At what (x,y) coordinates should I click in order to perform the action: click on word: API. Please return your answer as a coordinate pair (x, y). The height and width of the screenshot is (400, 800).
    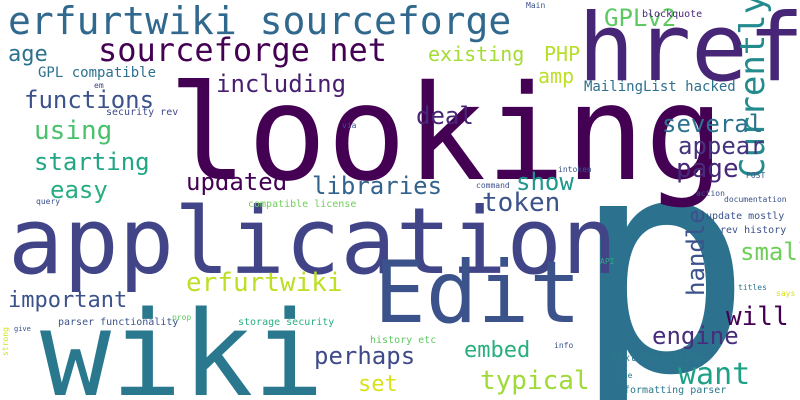
    Looking at the image, I should click on (607, 261).